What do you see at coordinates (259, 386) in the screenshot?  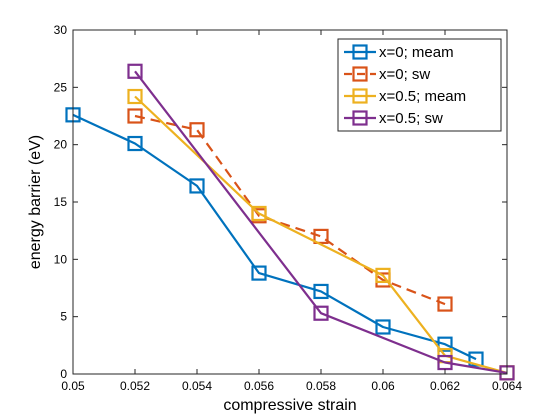 I see `x-tick-label: 0.056` at bounding box center [259, 386].